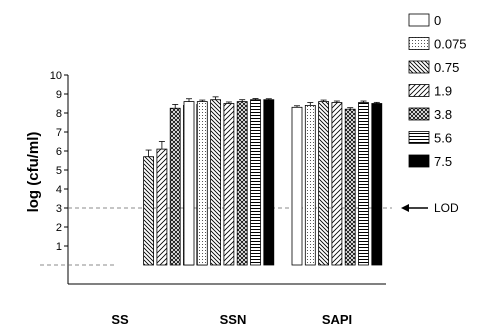 Image resolution: width=490 pixels, height=326 pixels. What do you see at coordinates (59, 247) in the screenshot?
I see `y-tick-label: 1` at bounding box center [59, 247].